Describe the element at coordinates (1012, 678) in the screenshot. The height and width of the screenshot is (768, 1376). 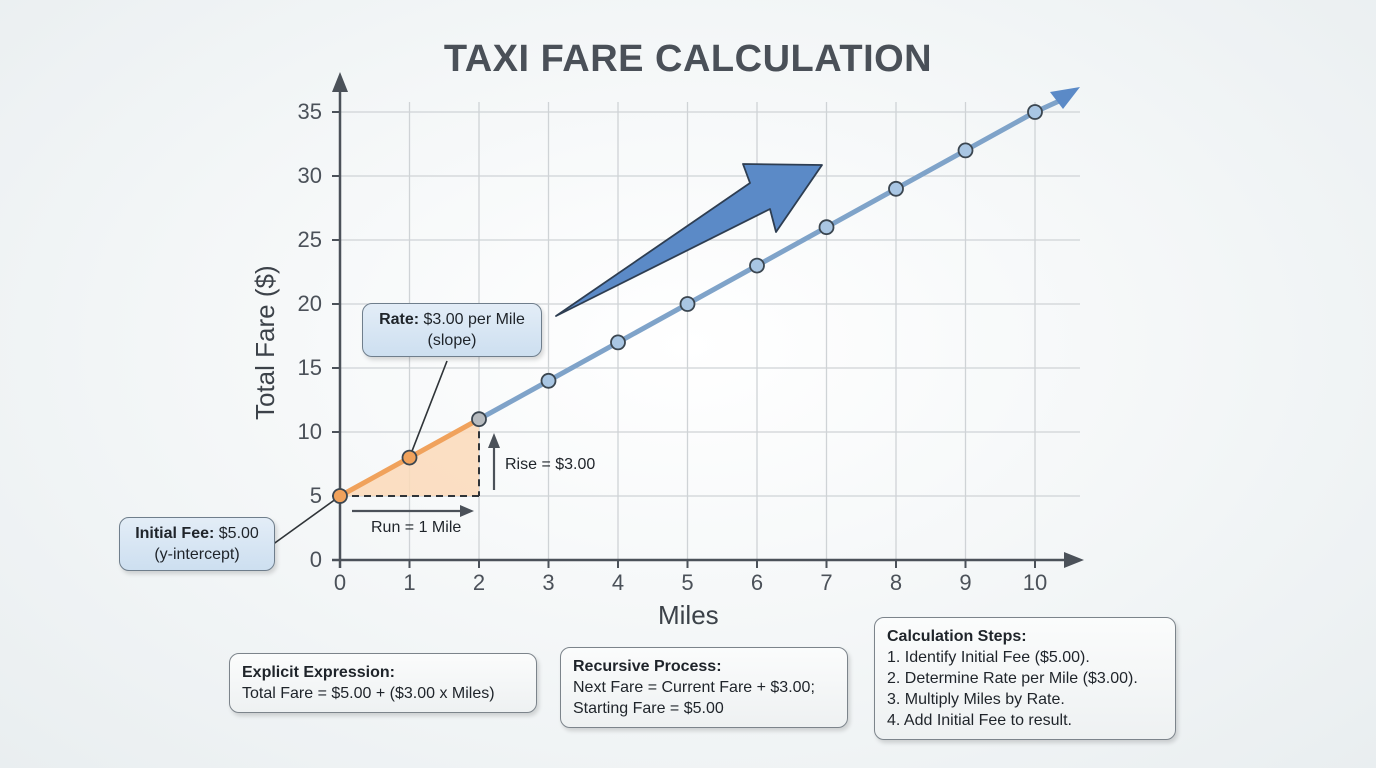
I see `step-2: 2. Determine Rate per Mile ($3.00).` at that location.